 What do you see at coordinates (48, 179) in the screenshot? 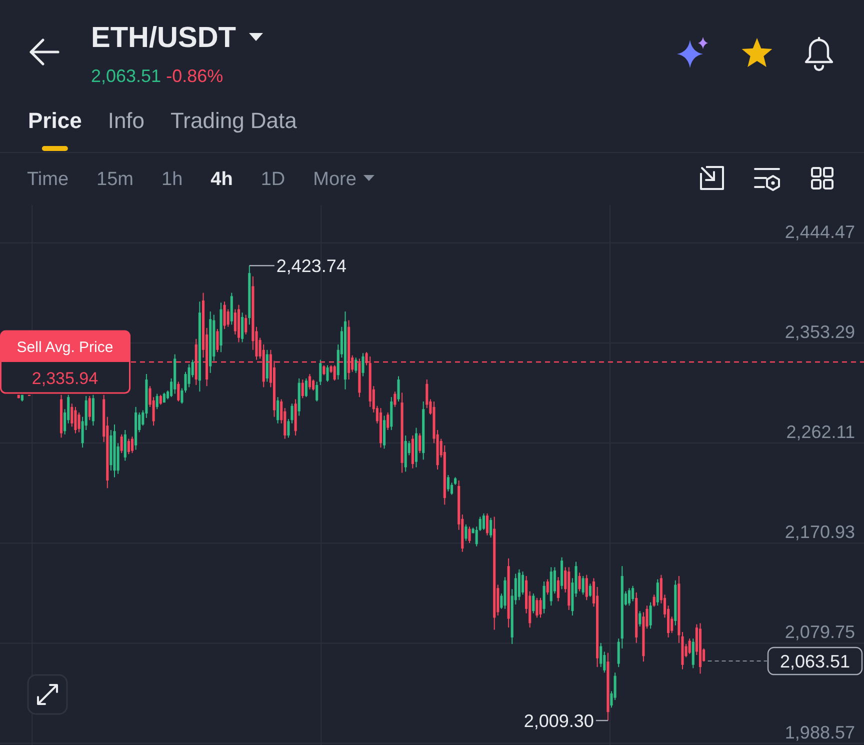
I see `text: Time` at bounding box center [48, 179].